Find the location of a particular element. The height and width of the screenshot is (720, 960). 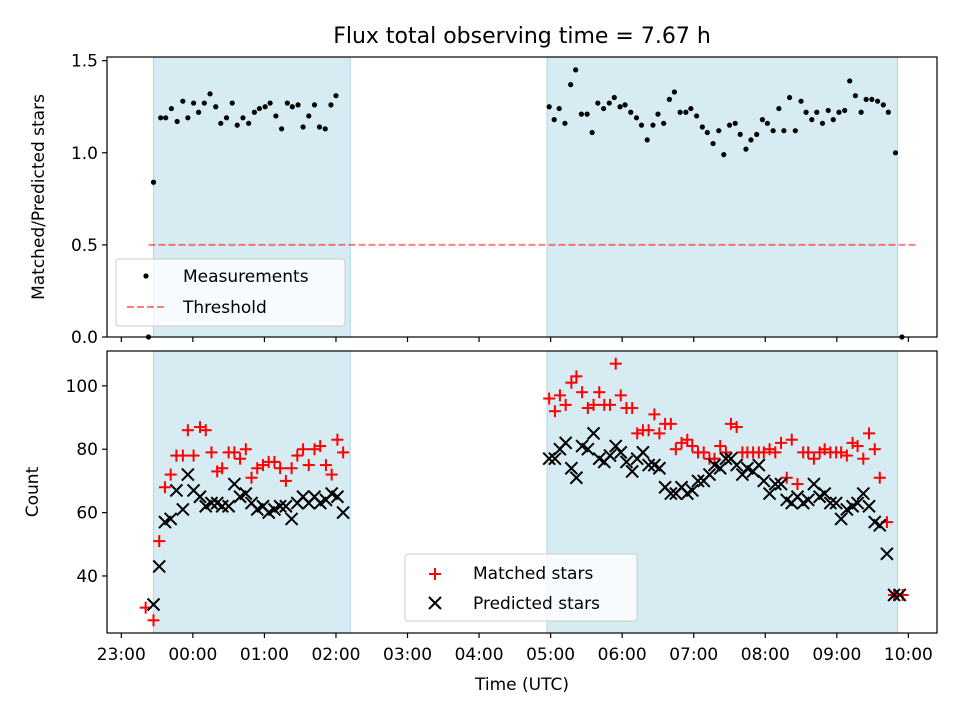

count-xtick-label: 02:00 is located at coordinates (335, 655).